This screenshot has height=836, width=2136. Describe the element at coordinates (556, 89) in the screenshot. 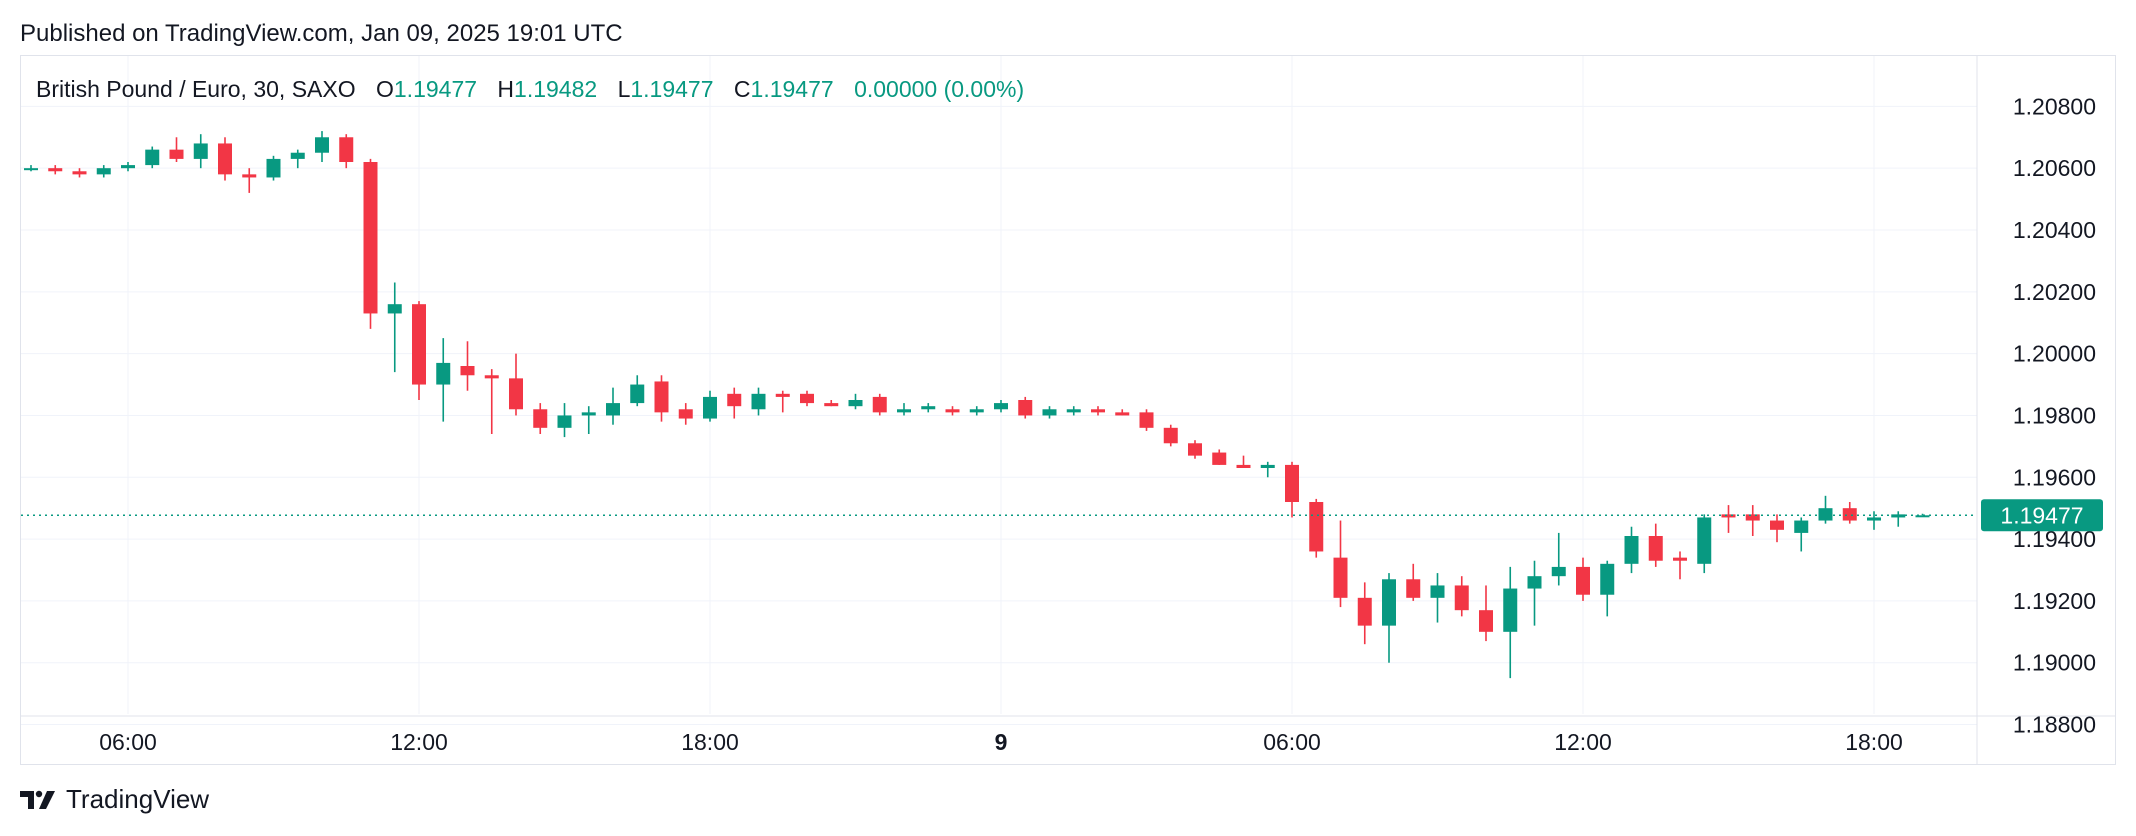

I see `legend-high: 1.19482` at that location.